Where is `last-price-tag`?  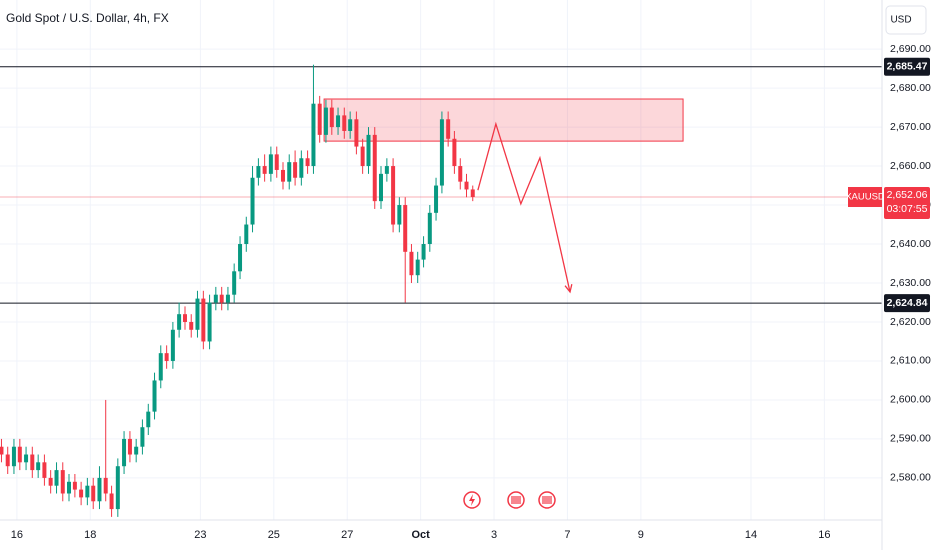 last-price-tag is located at coordinates (865, 197).